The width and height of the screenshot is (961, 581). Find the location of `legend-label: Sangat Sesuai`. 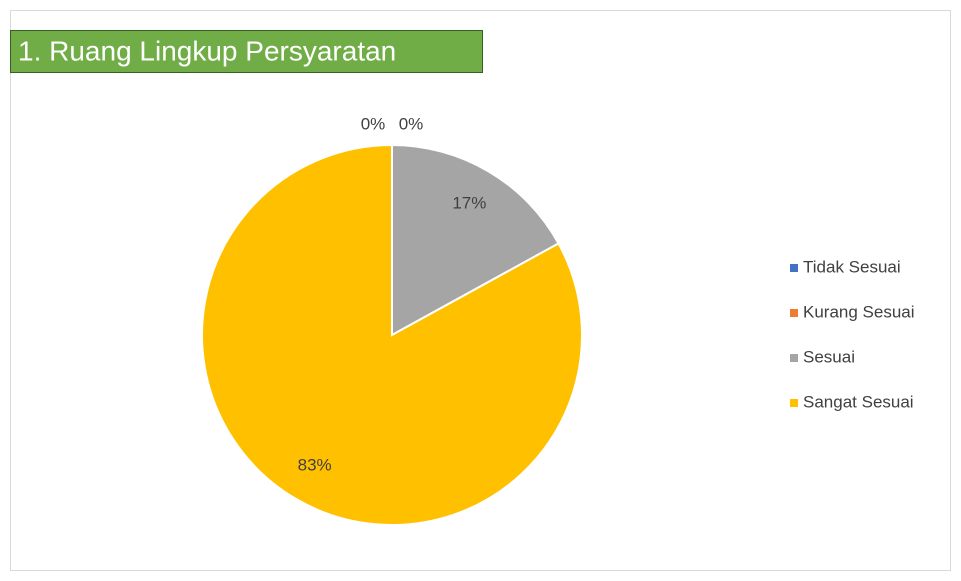

legend-label: Sangat Sesuai is located at coordinates (858, 401).